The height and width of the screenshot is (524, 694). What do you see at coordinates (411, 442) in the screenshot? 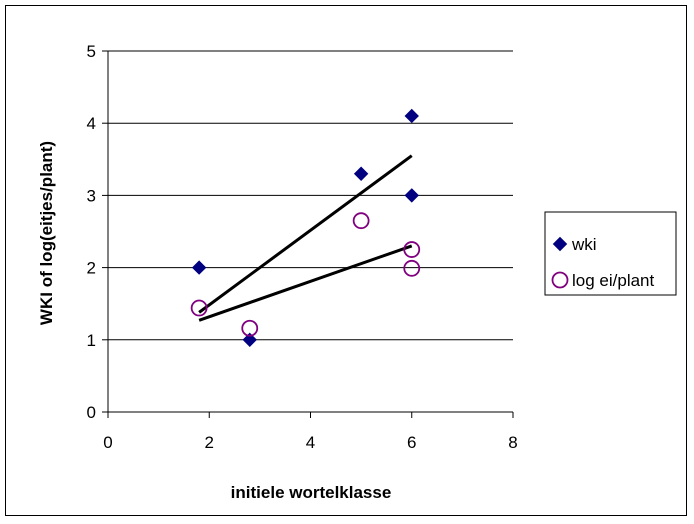
I see `x-tick-label-6: 6` at bounding box center [411, 442].